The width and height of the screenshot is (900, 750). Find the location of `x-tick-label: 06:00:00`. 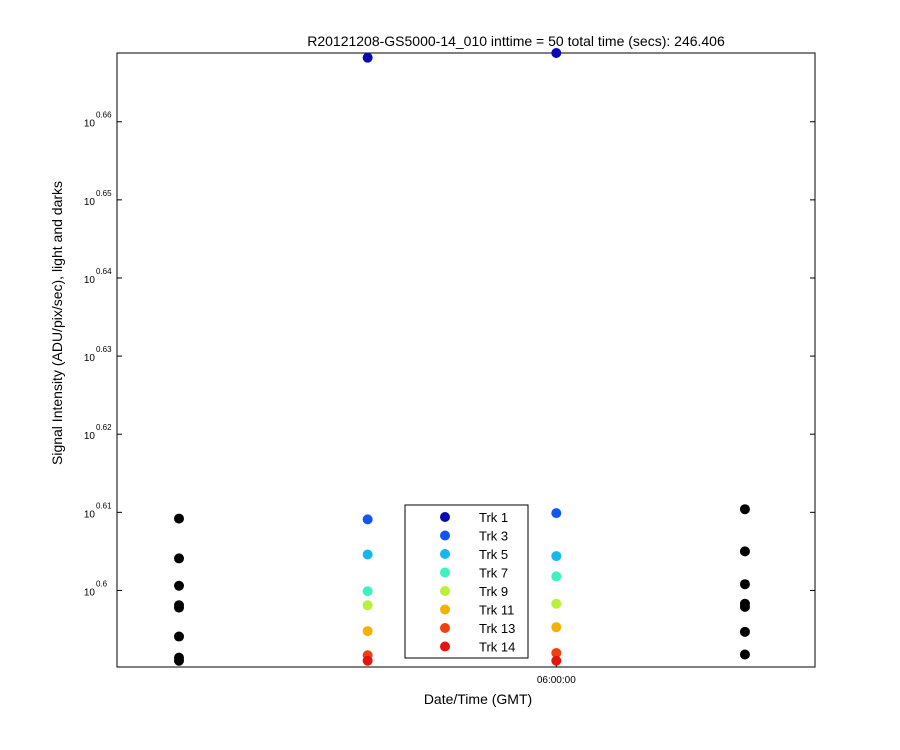

x-tick-label: 06:00:00 is located at coordinates (556, 680).